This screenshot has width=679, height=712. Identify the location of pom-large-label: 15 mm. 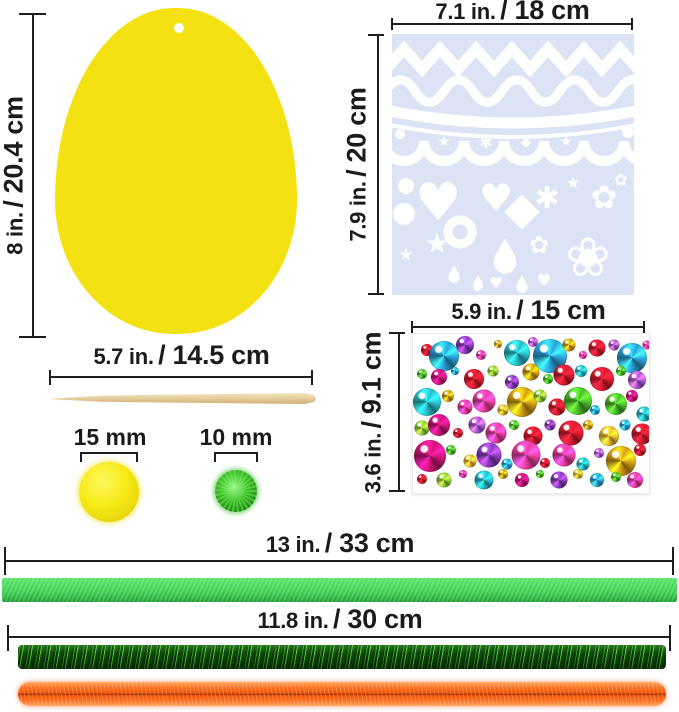
(110, 437).